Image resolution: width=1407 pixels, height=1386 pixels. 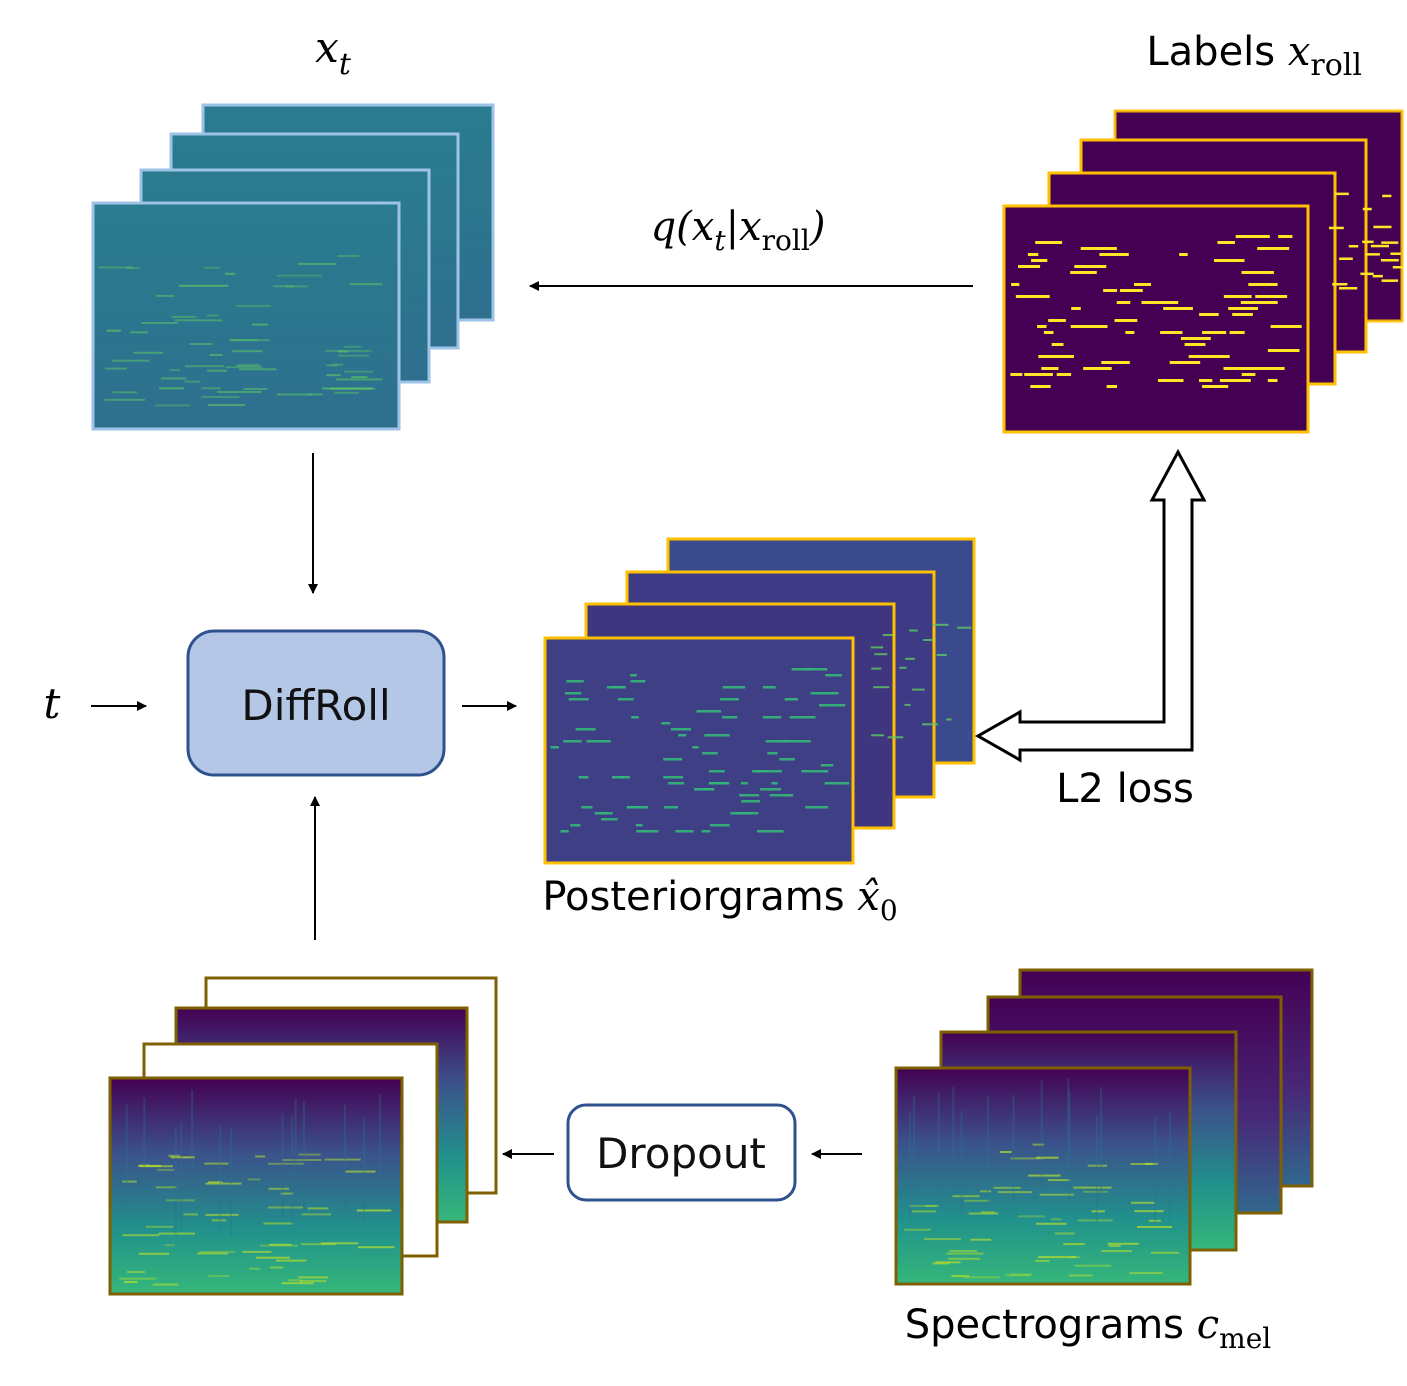 I want to click on forward-process-label: q(xt|xroll), so click(x=738, y=230).